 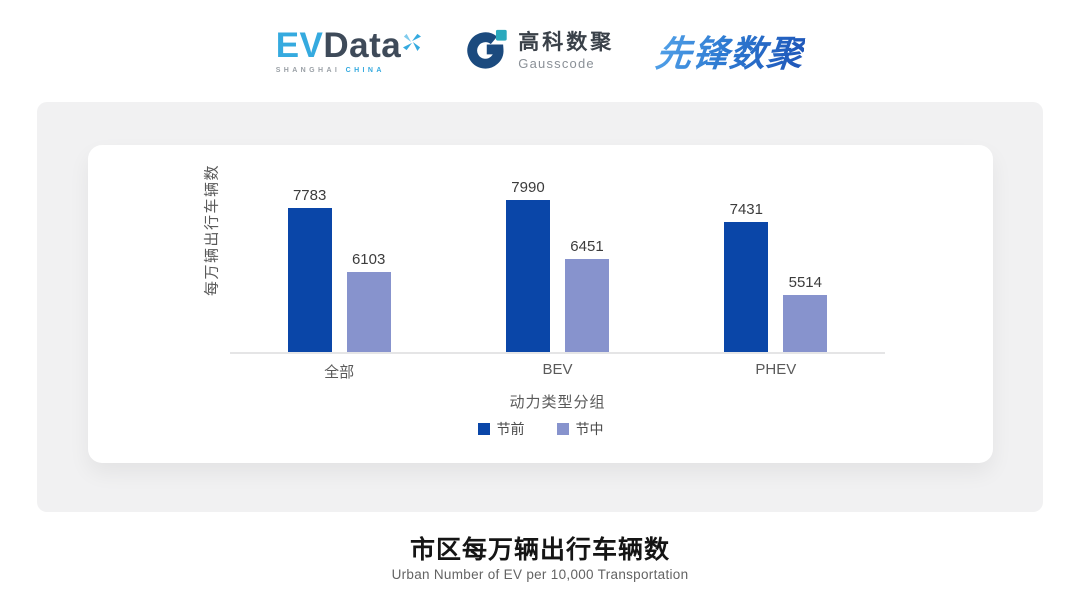 What do you see at coordinates (589, 429) in the screenshot?
I see `legend-label: 节中` at bounding box center [589, 429].